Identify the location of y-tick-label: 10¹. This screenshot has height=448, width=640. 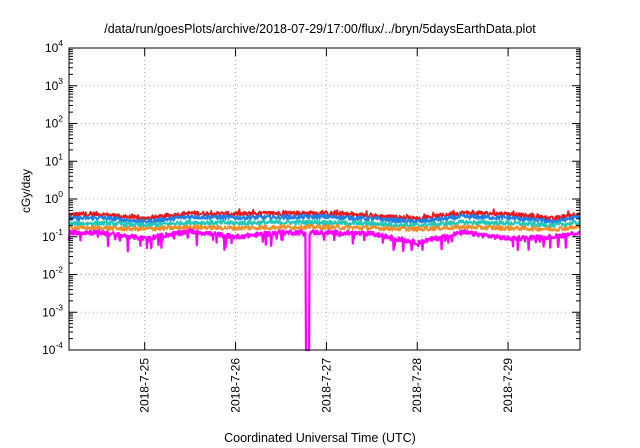
(54, 159).